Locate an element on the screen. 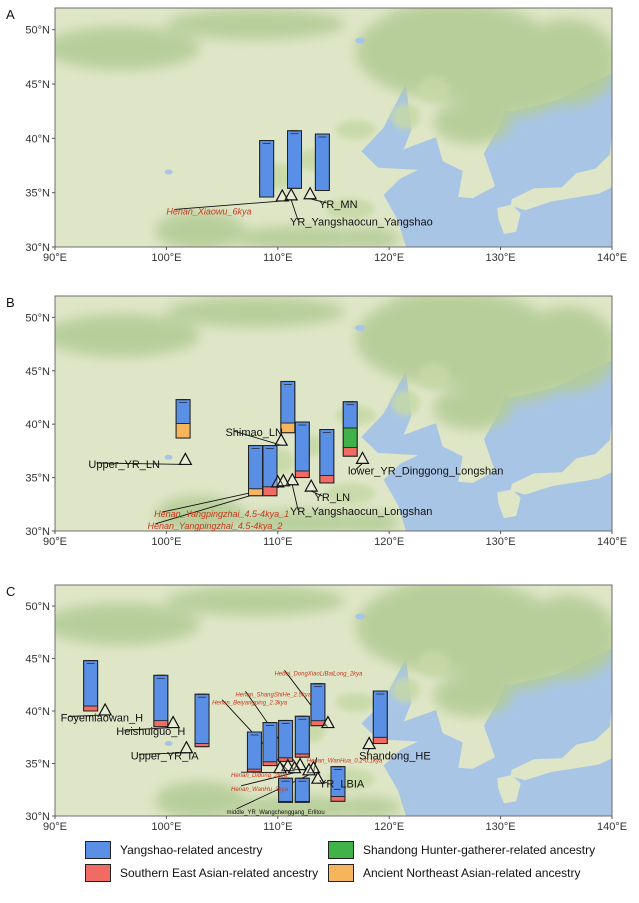 This screenshot has height=903, width=639. bar-segment-shandong is located at coordinates (350, 437).